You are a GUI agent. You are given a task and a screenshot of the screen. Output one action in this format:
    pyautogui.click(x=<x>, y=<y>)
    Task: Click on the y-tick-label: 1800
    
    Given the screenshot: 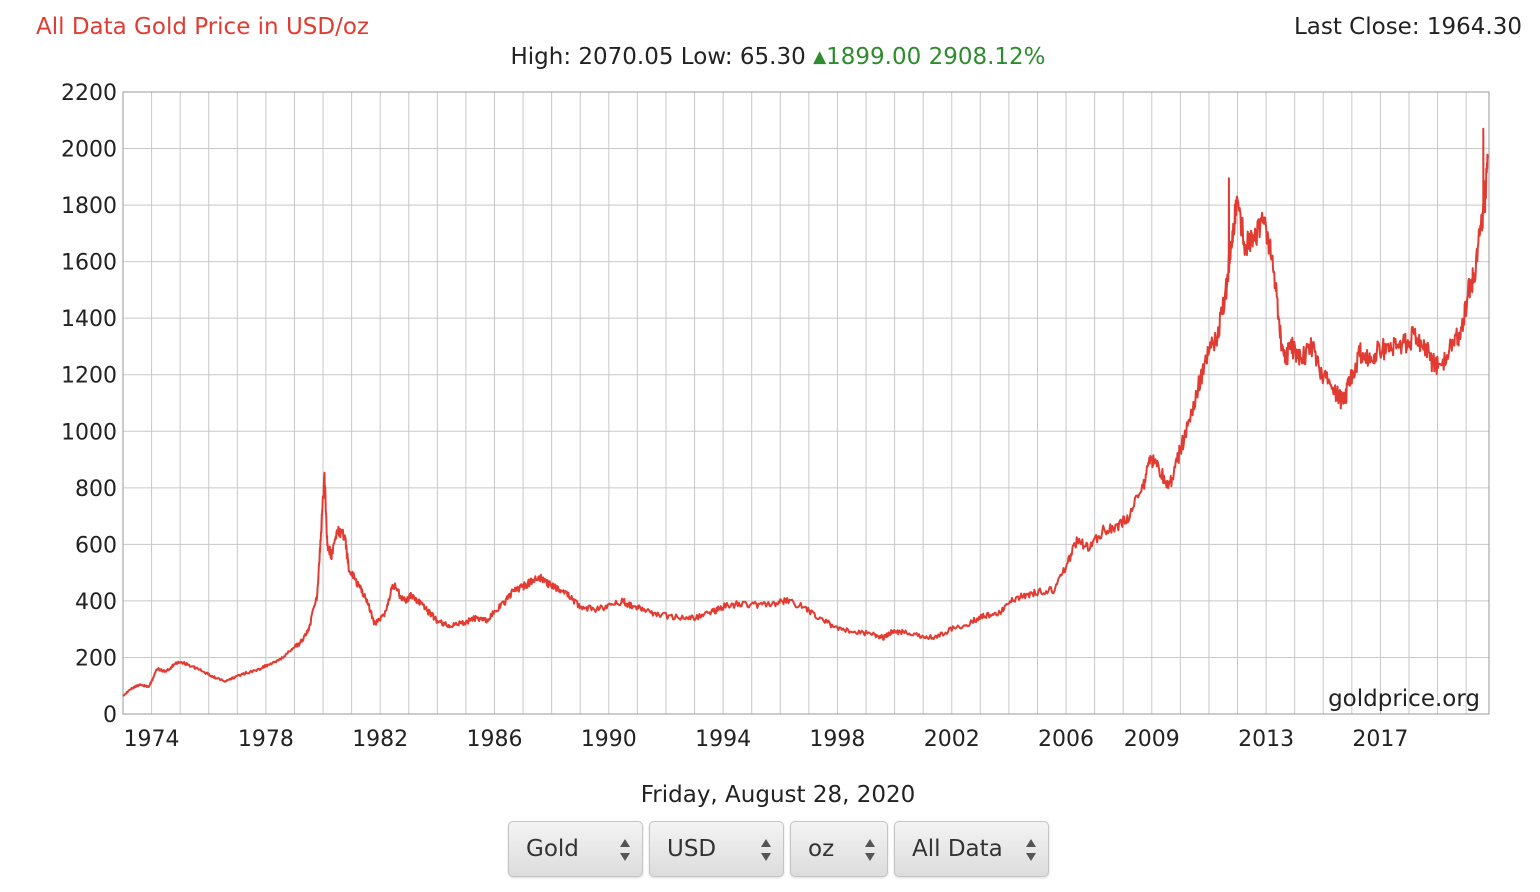 What is the action you would take?
    pyautogui.click(x=89, y=206)
    